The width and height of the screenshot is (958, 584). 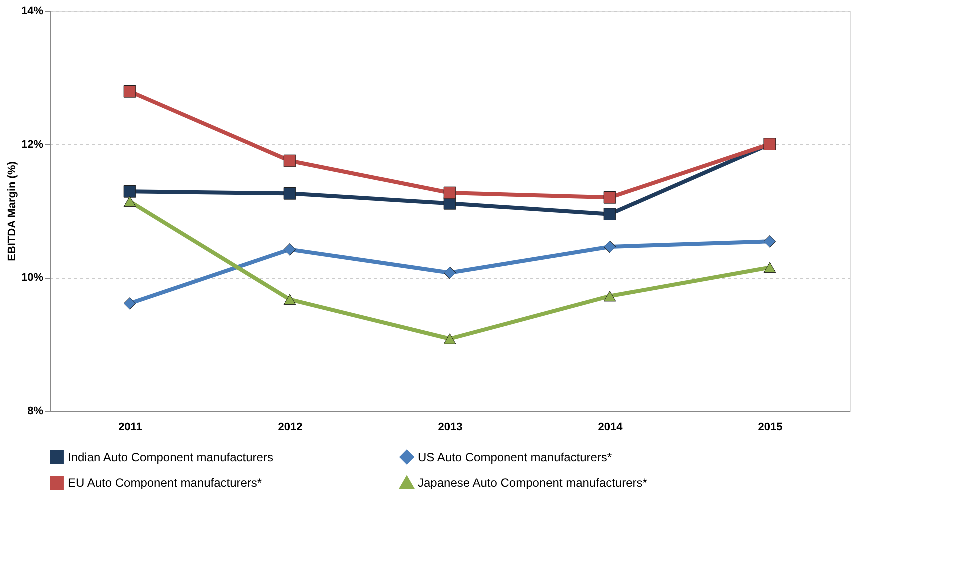 What do you see at coordinates (290, 428) in the screenshot?
I see `x-tick-label: 2012` at bounding box center [290, 428].